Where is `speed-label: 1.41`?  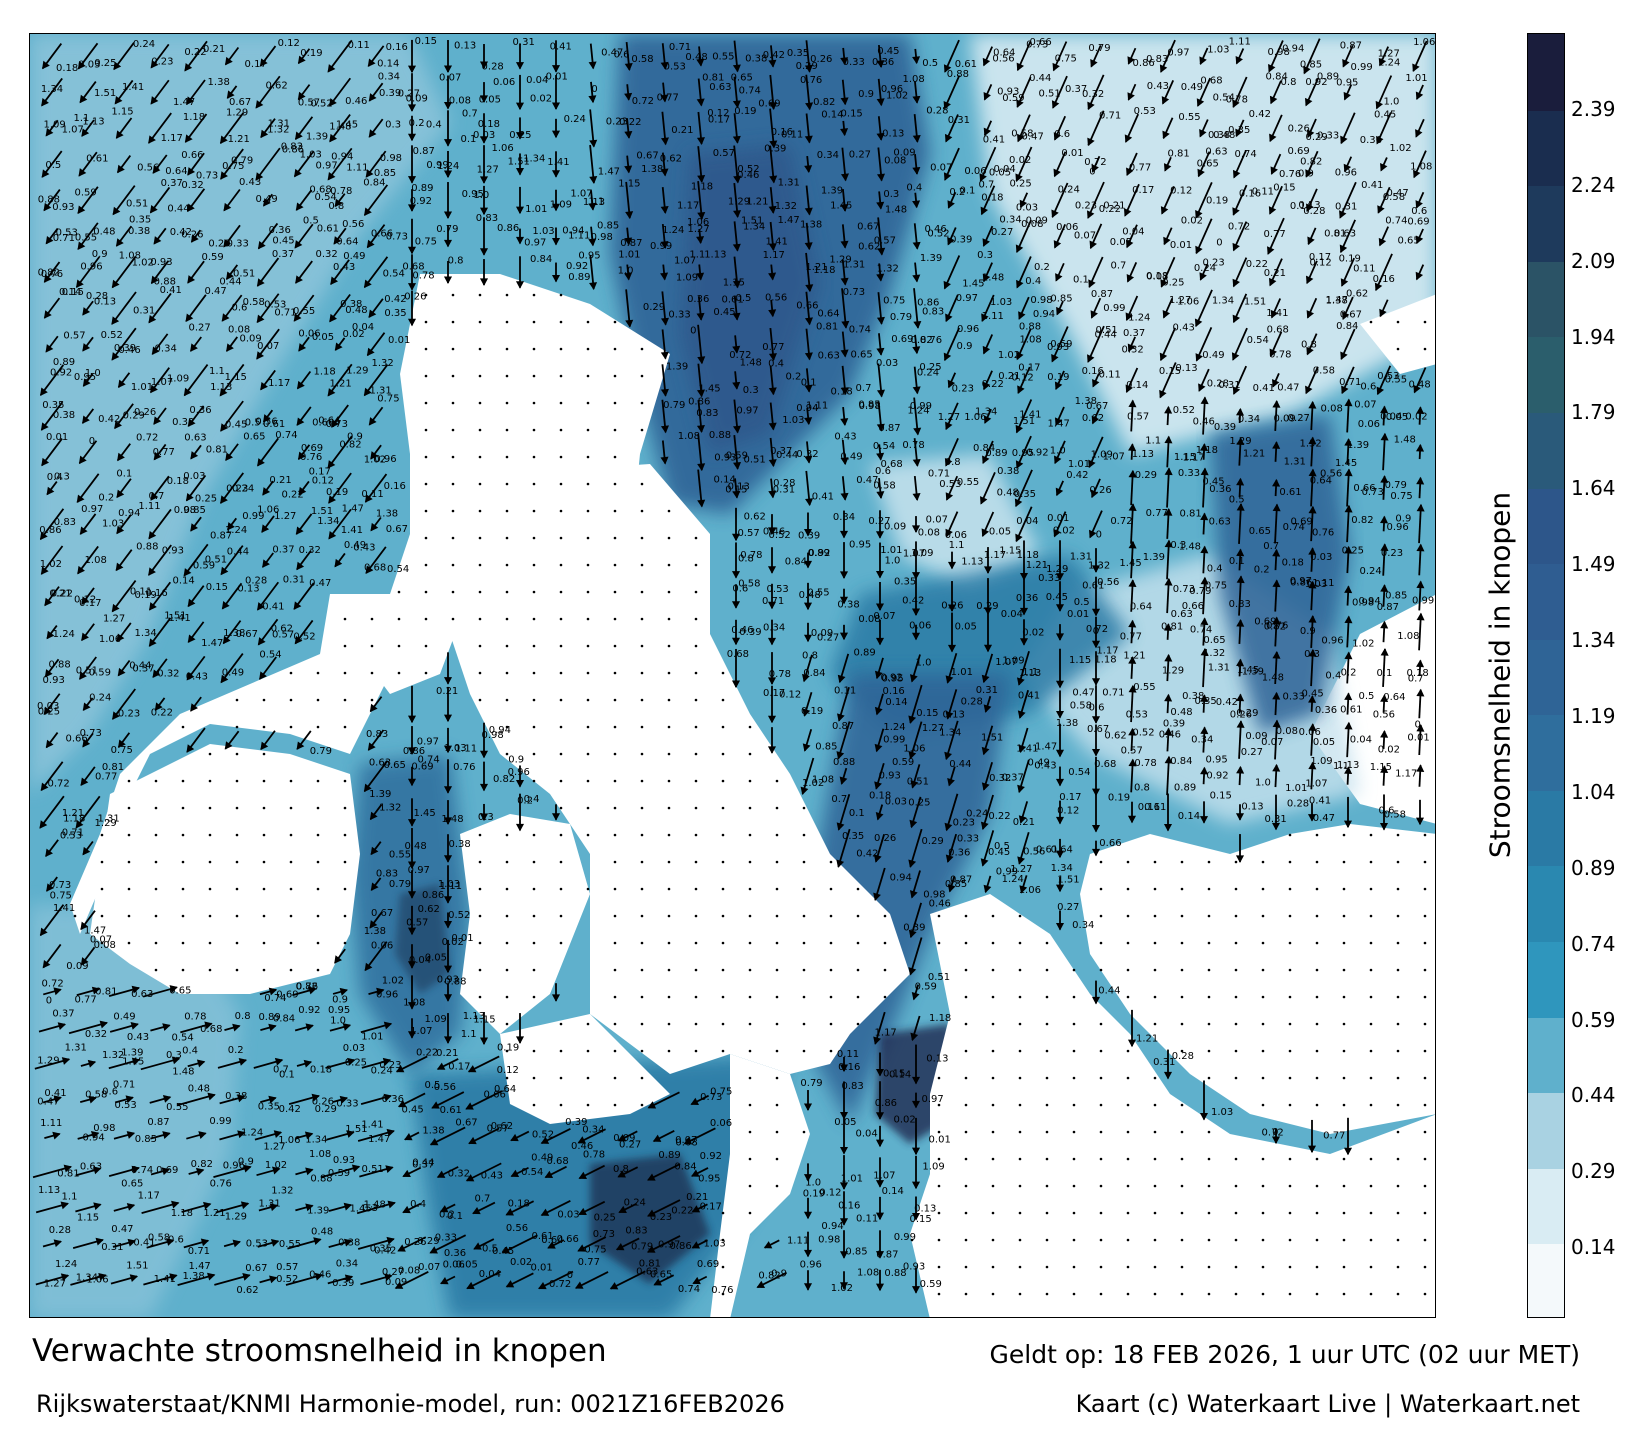 speed-label: 1.41 is located at coordinates (179, 618).